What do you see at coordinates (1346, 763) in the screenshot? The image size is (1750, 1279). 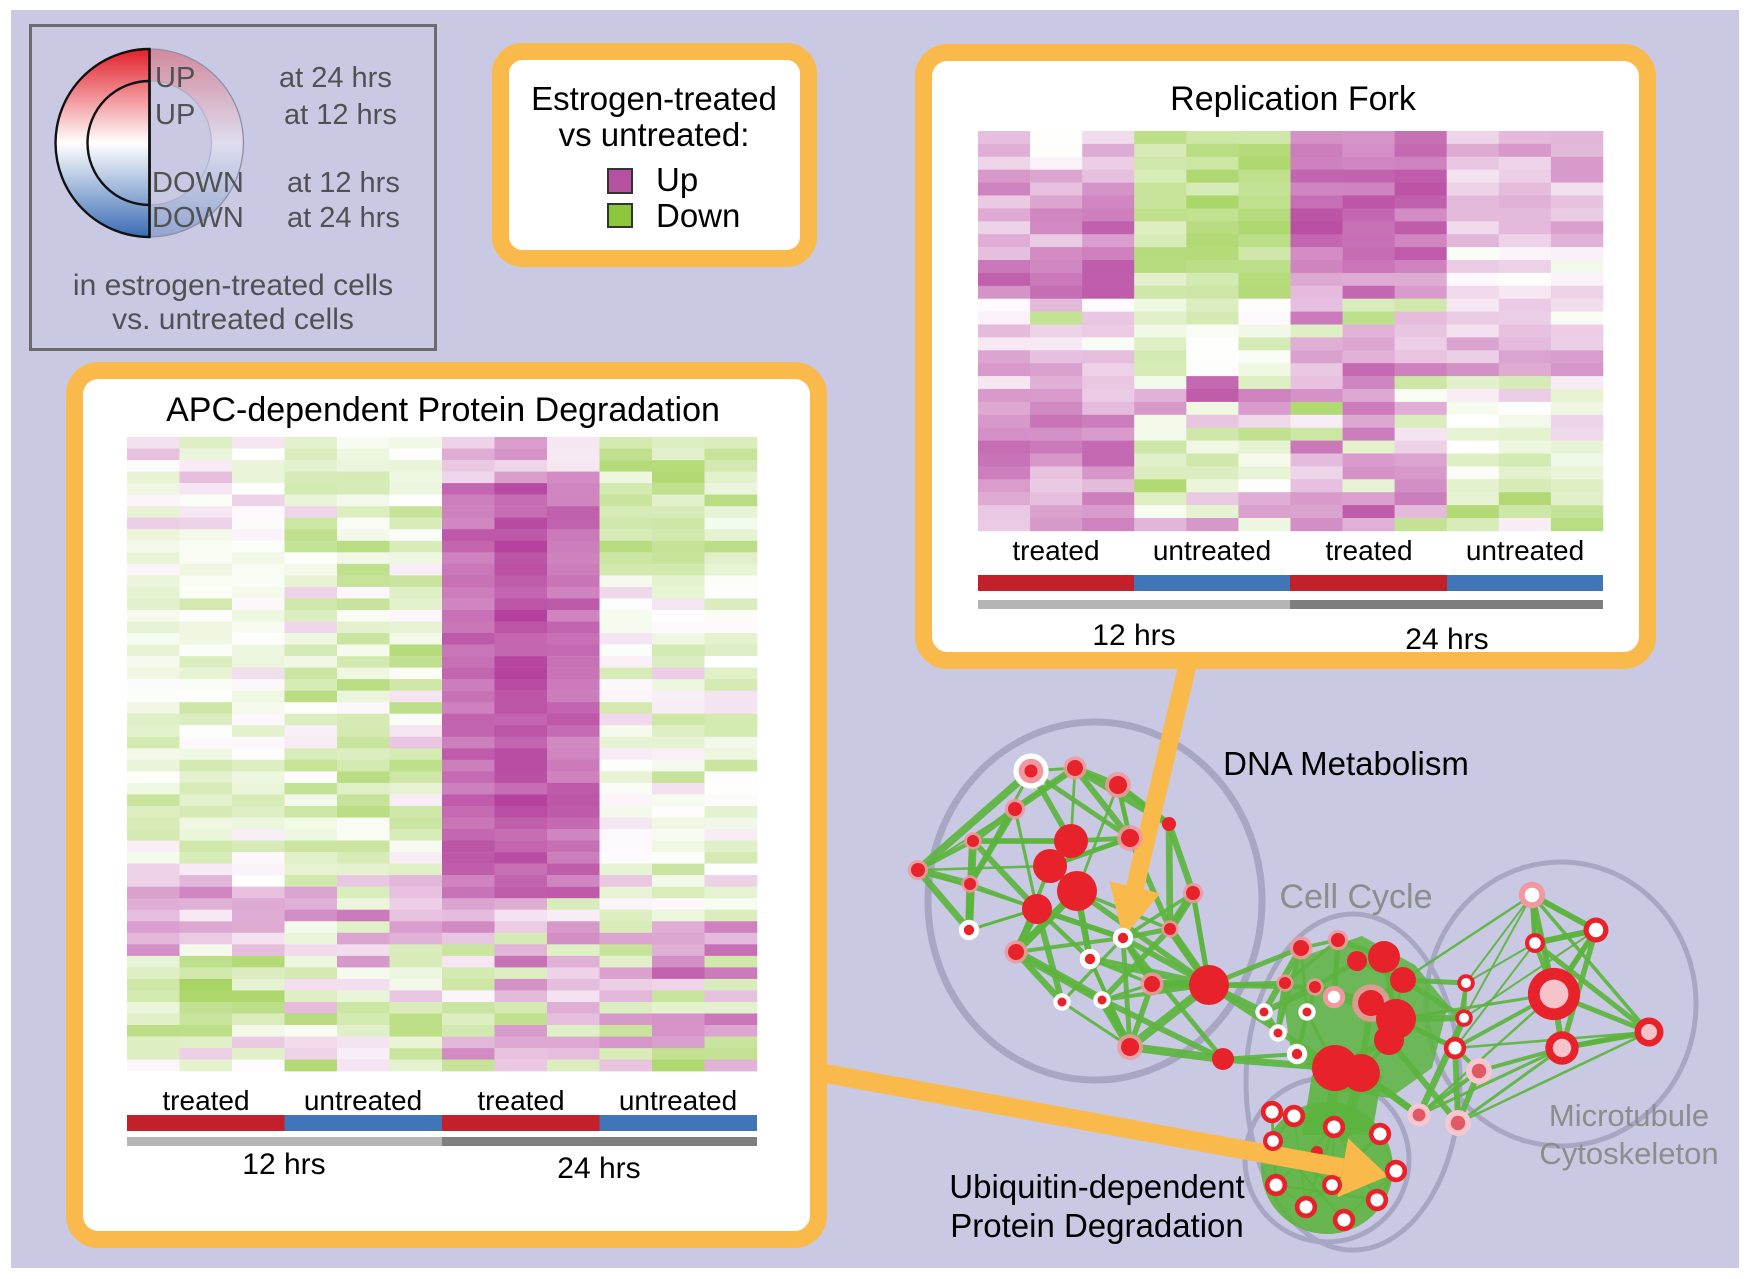 I see `svg-text: DNA Metabolism` at bounding box center [1346, 763].